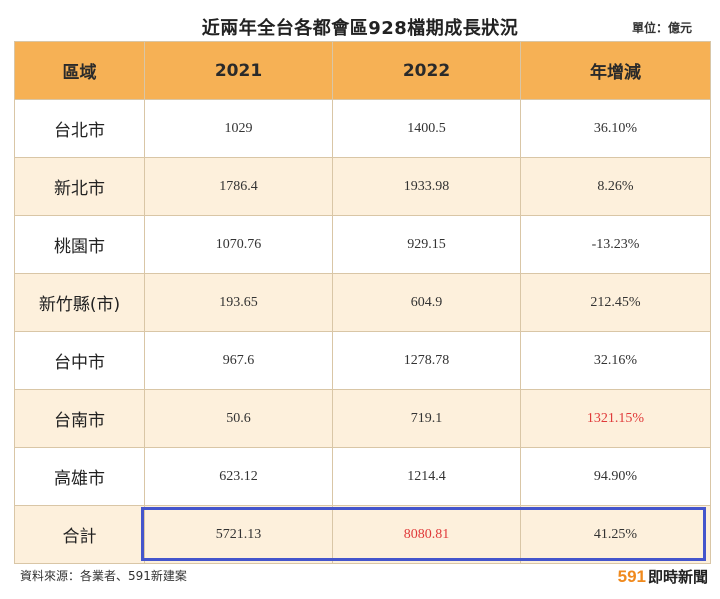  What do you see at coordinates (238, 418) in the screenshot?
I see `value-2021-cell: 50.6` at bounding box center [238, 418].